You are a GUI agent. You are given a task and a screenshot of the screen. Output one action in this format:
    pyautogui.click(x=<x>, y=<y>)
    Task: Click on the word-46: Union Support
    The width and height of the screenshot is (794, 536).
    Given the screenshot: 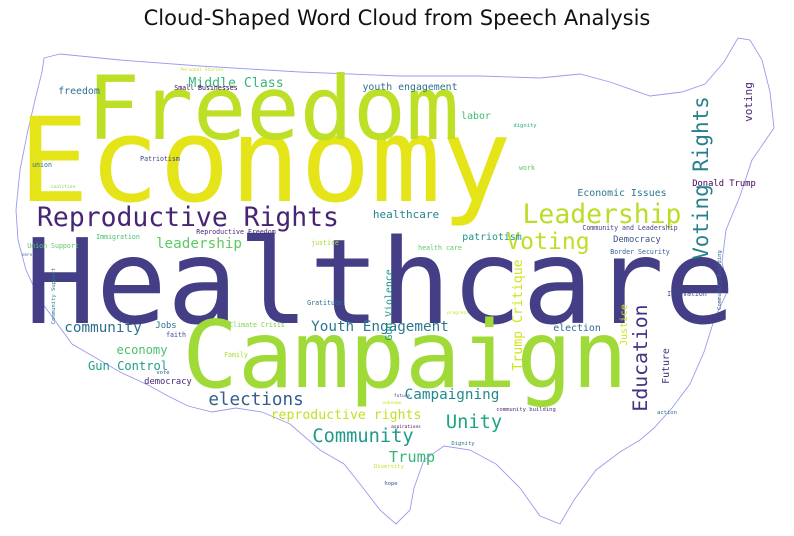 What is the action you would take?
    pyautogui.click(x=53, y=246)
    